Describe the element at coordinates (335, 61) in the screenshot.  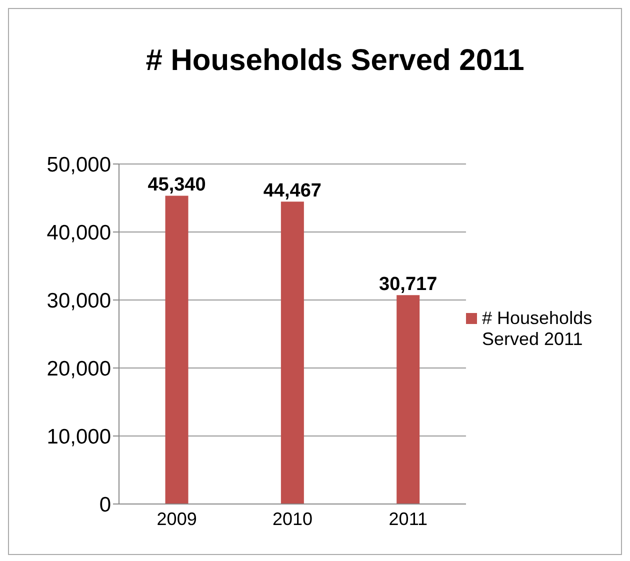
I see `chart-title: # Households Served 2011` at that location.